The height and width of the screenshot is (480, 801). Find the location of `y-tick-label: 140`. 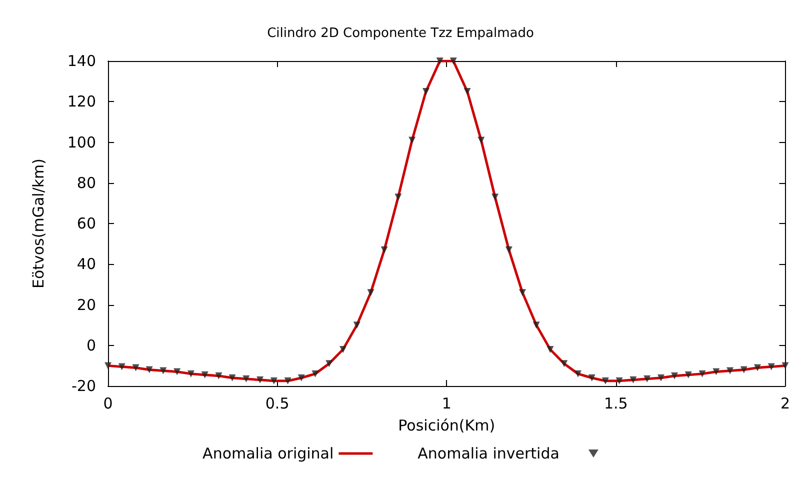

y-tick-label: 140 is located at coordinates (81, 61).